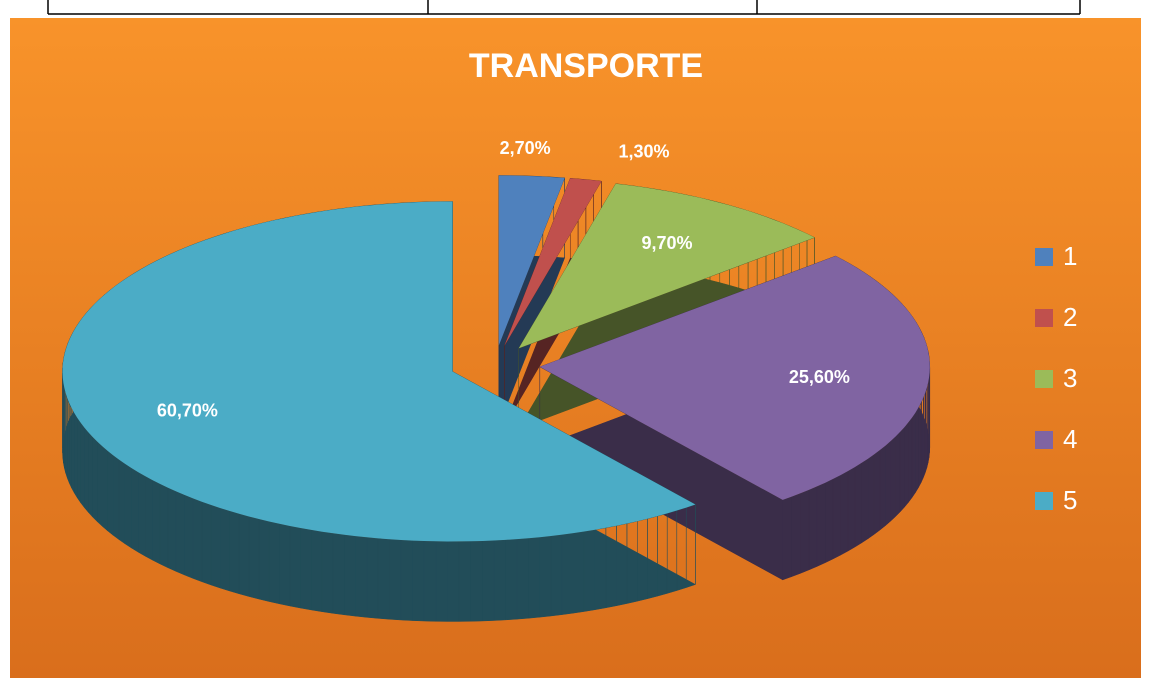 This screenshot has width=1151, height=678. What do you see at coordinates (666, 243) in the screenshot?
I see `data-label: 9,70%` at bounding box center [666, 243].